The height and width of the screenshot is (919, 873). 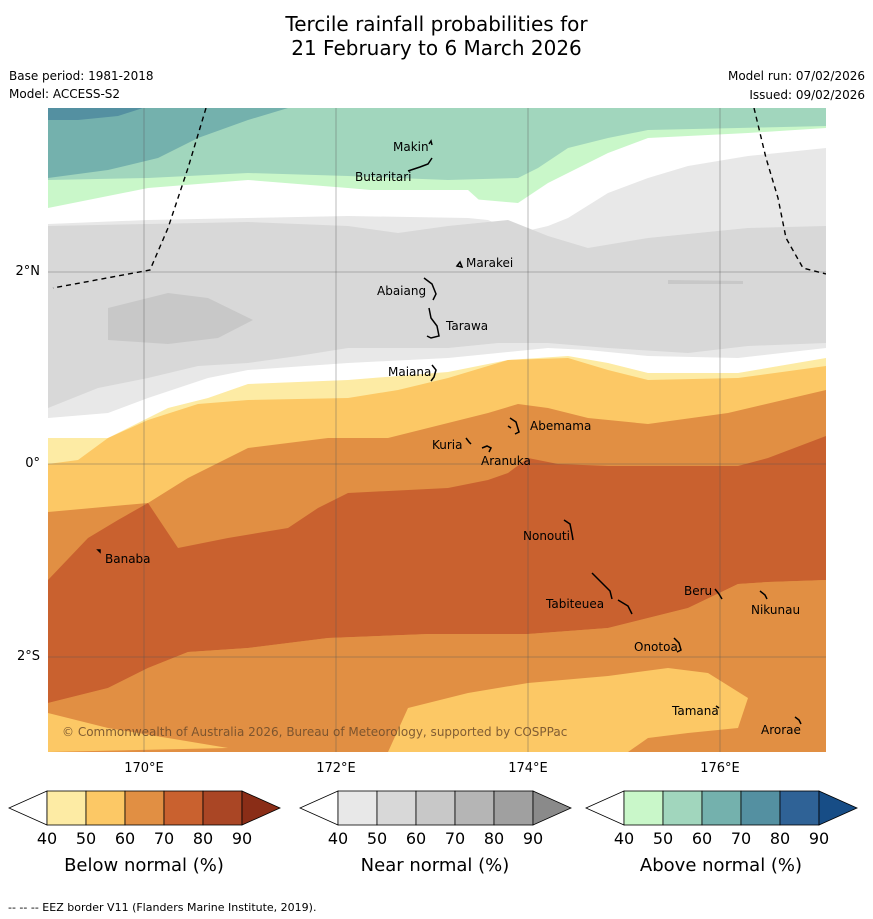 What do you see at coordinates (319, 808) in the screenshot?
I see `near-extend-low` at bounding box center [319, 808].